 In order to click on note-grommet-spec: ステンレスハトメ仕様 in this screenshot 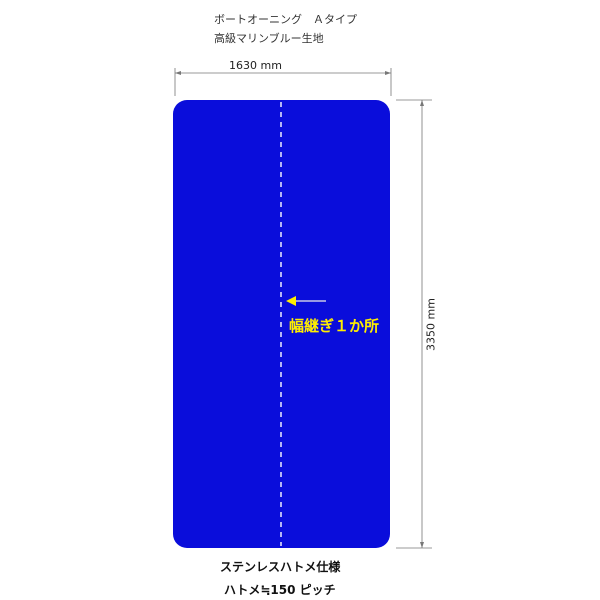, I will do `click(280, 567)`.